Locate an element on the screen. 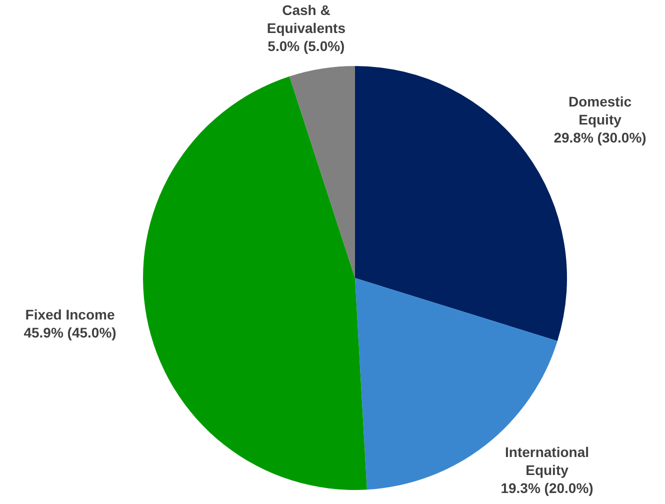  data-label: 29.8% (30.0%) is located at coordinates (600, 138).